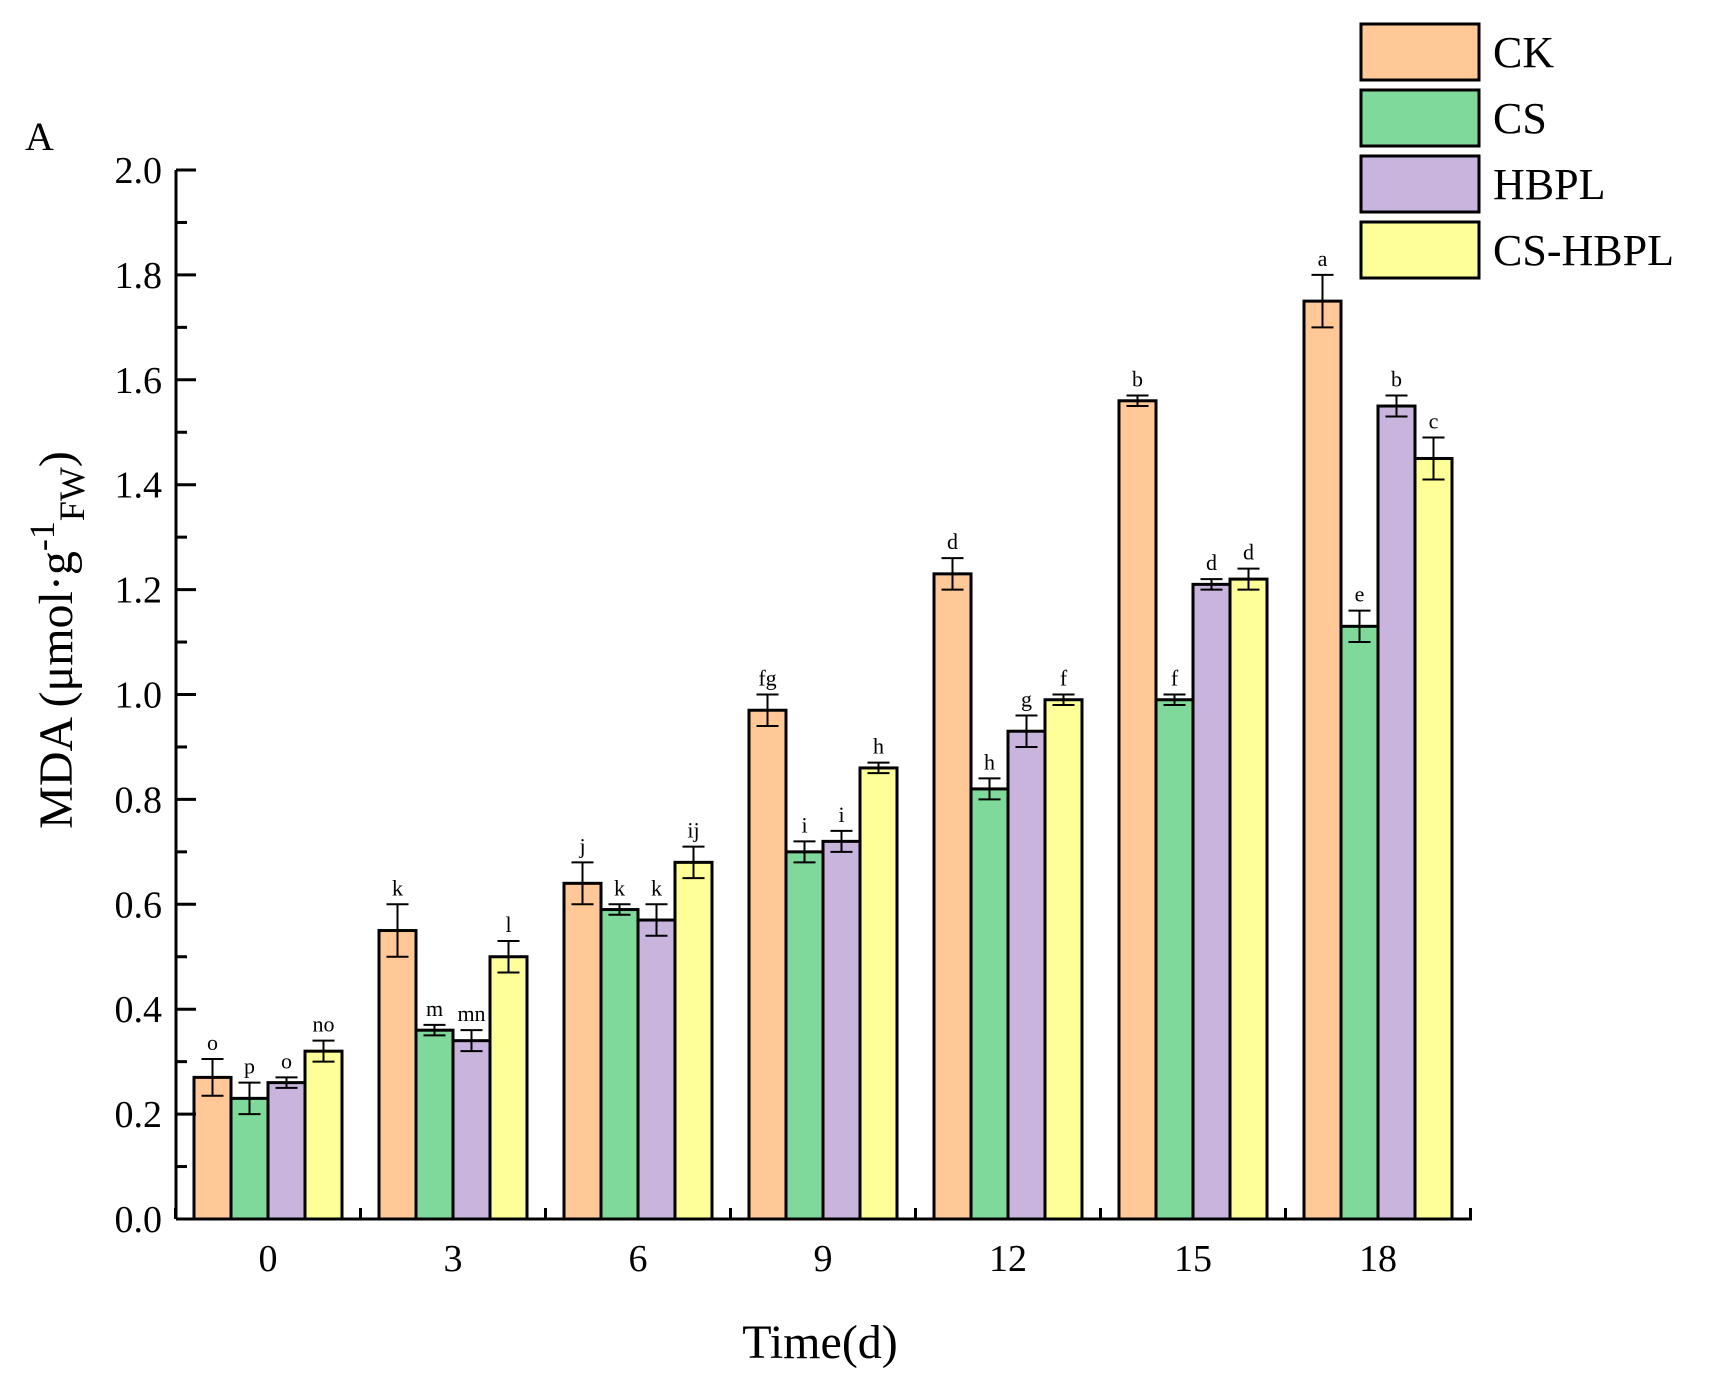 This screenshot has width=1733, height=1381. Describe the element at coordinates (434, 1008) in the screenshot. I see `significance-label-CS-3: m` at that location.